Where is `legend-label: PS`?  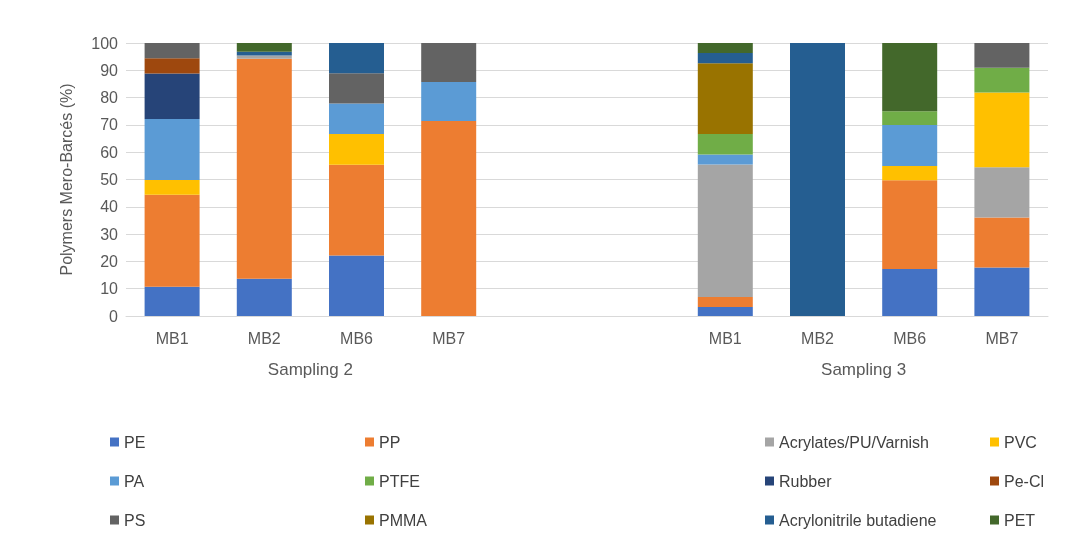 legend-label: PS is located at coordinates (135, 520).